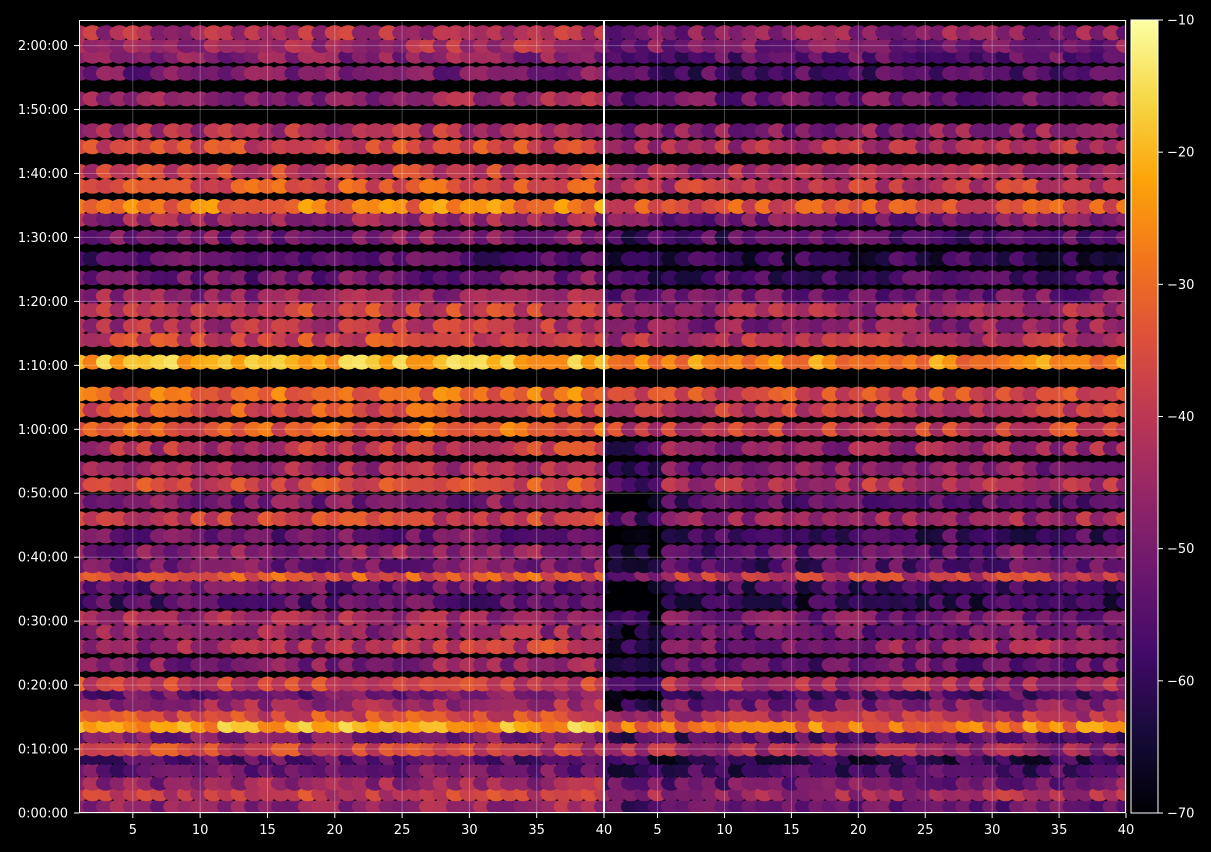  What do you see at coordinates (1180, 549) in the screenshot?
I see `colorbar-tick-label: −50` at bounding box center [1180, 549].